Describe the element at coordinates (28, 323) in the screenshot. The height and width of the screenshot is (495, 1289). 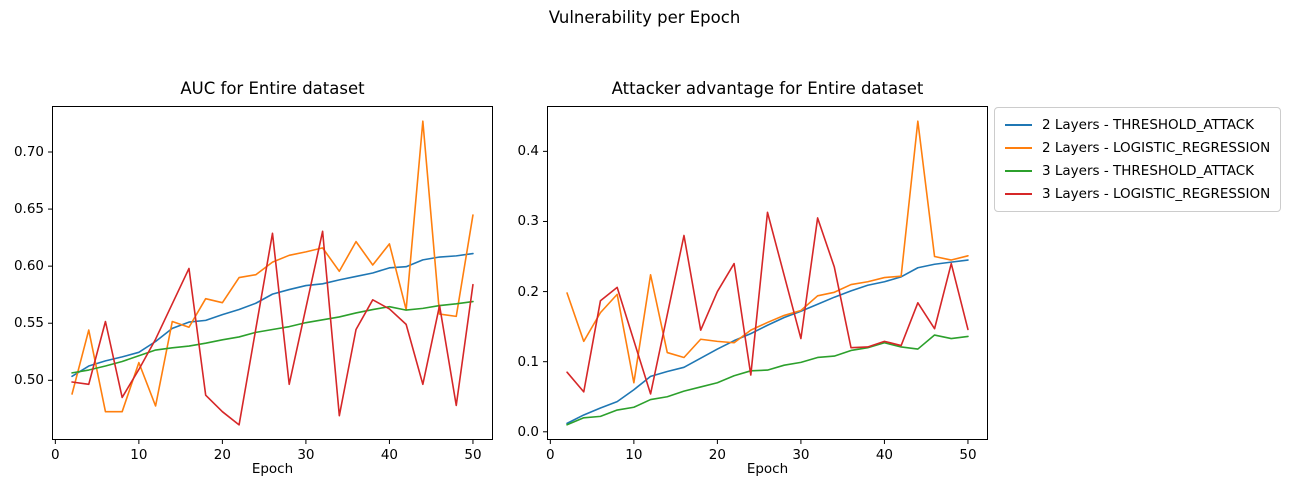
I see `y-tick-label: 0.55` at that location.